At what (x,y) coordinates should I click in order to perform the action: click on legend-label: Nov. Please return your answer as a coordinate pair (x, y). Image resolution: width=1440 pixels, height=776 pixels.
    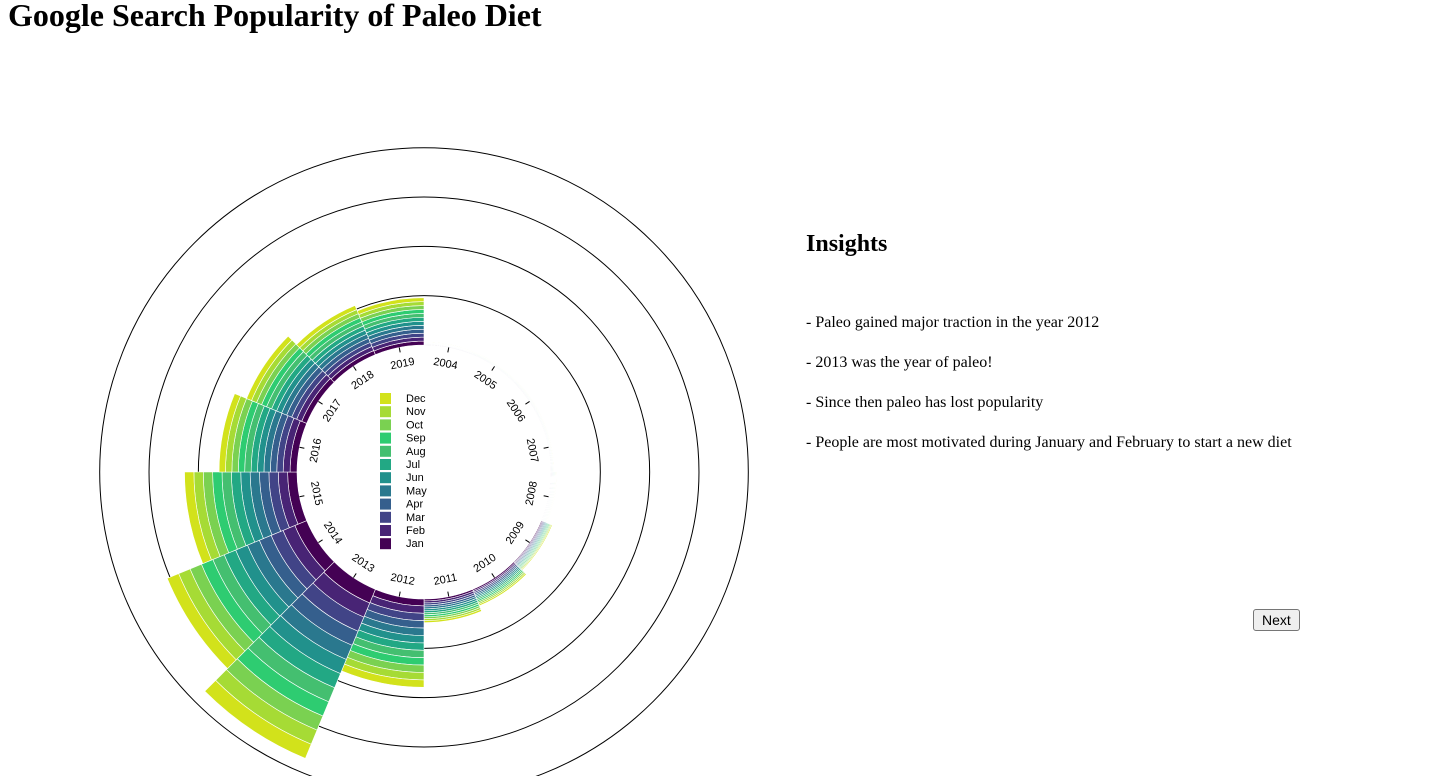
    Looking at the image, I should click on (416, 412).